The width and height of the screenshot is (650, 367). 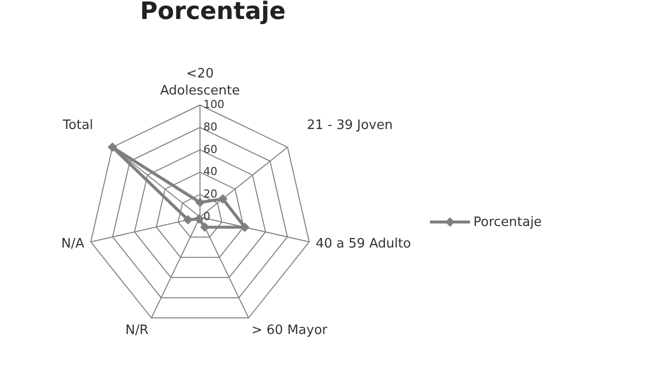 I want to click on chart-title: Porcentaje, so click(x=213, y=12).